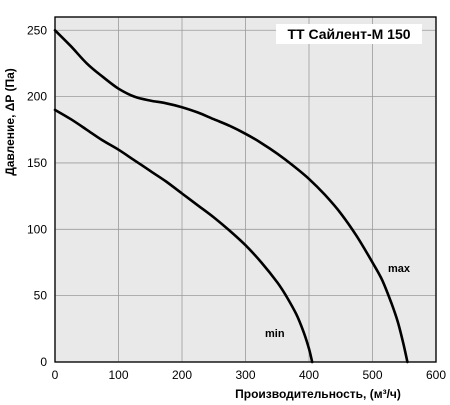 The image size is (450, 405). I want to click on x-tick-label: 200, so click(182, 375).